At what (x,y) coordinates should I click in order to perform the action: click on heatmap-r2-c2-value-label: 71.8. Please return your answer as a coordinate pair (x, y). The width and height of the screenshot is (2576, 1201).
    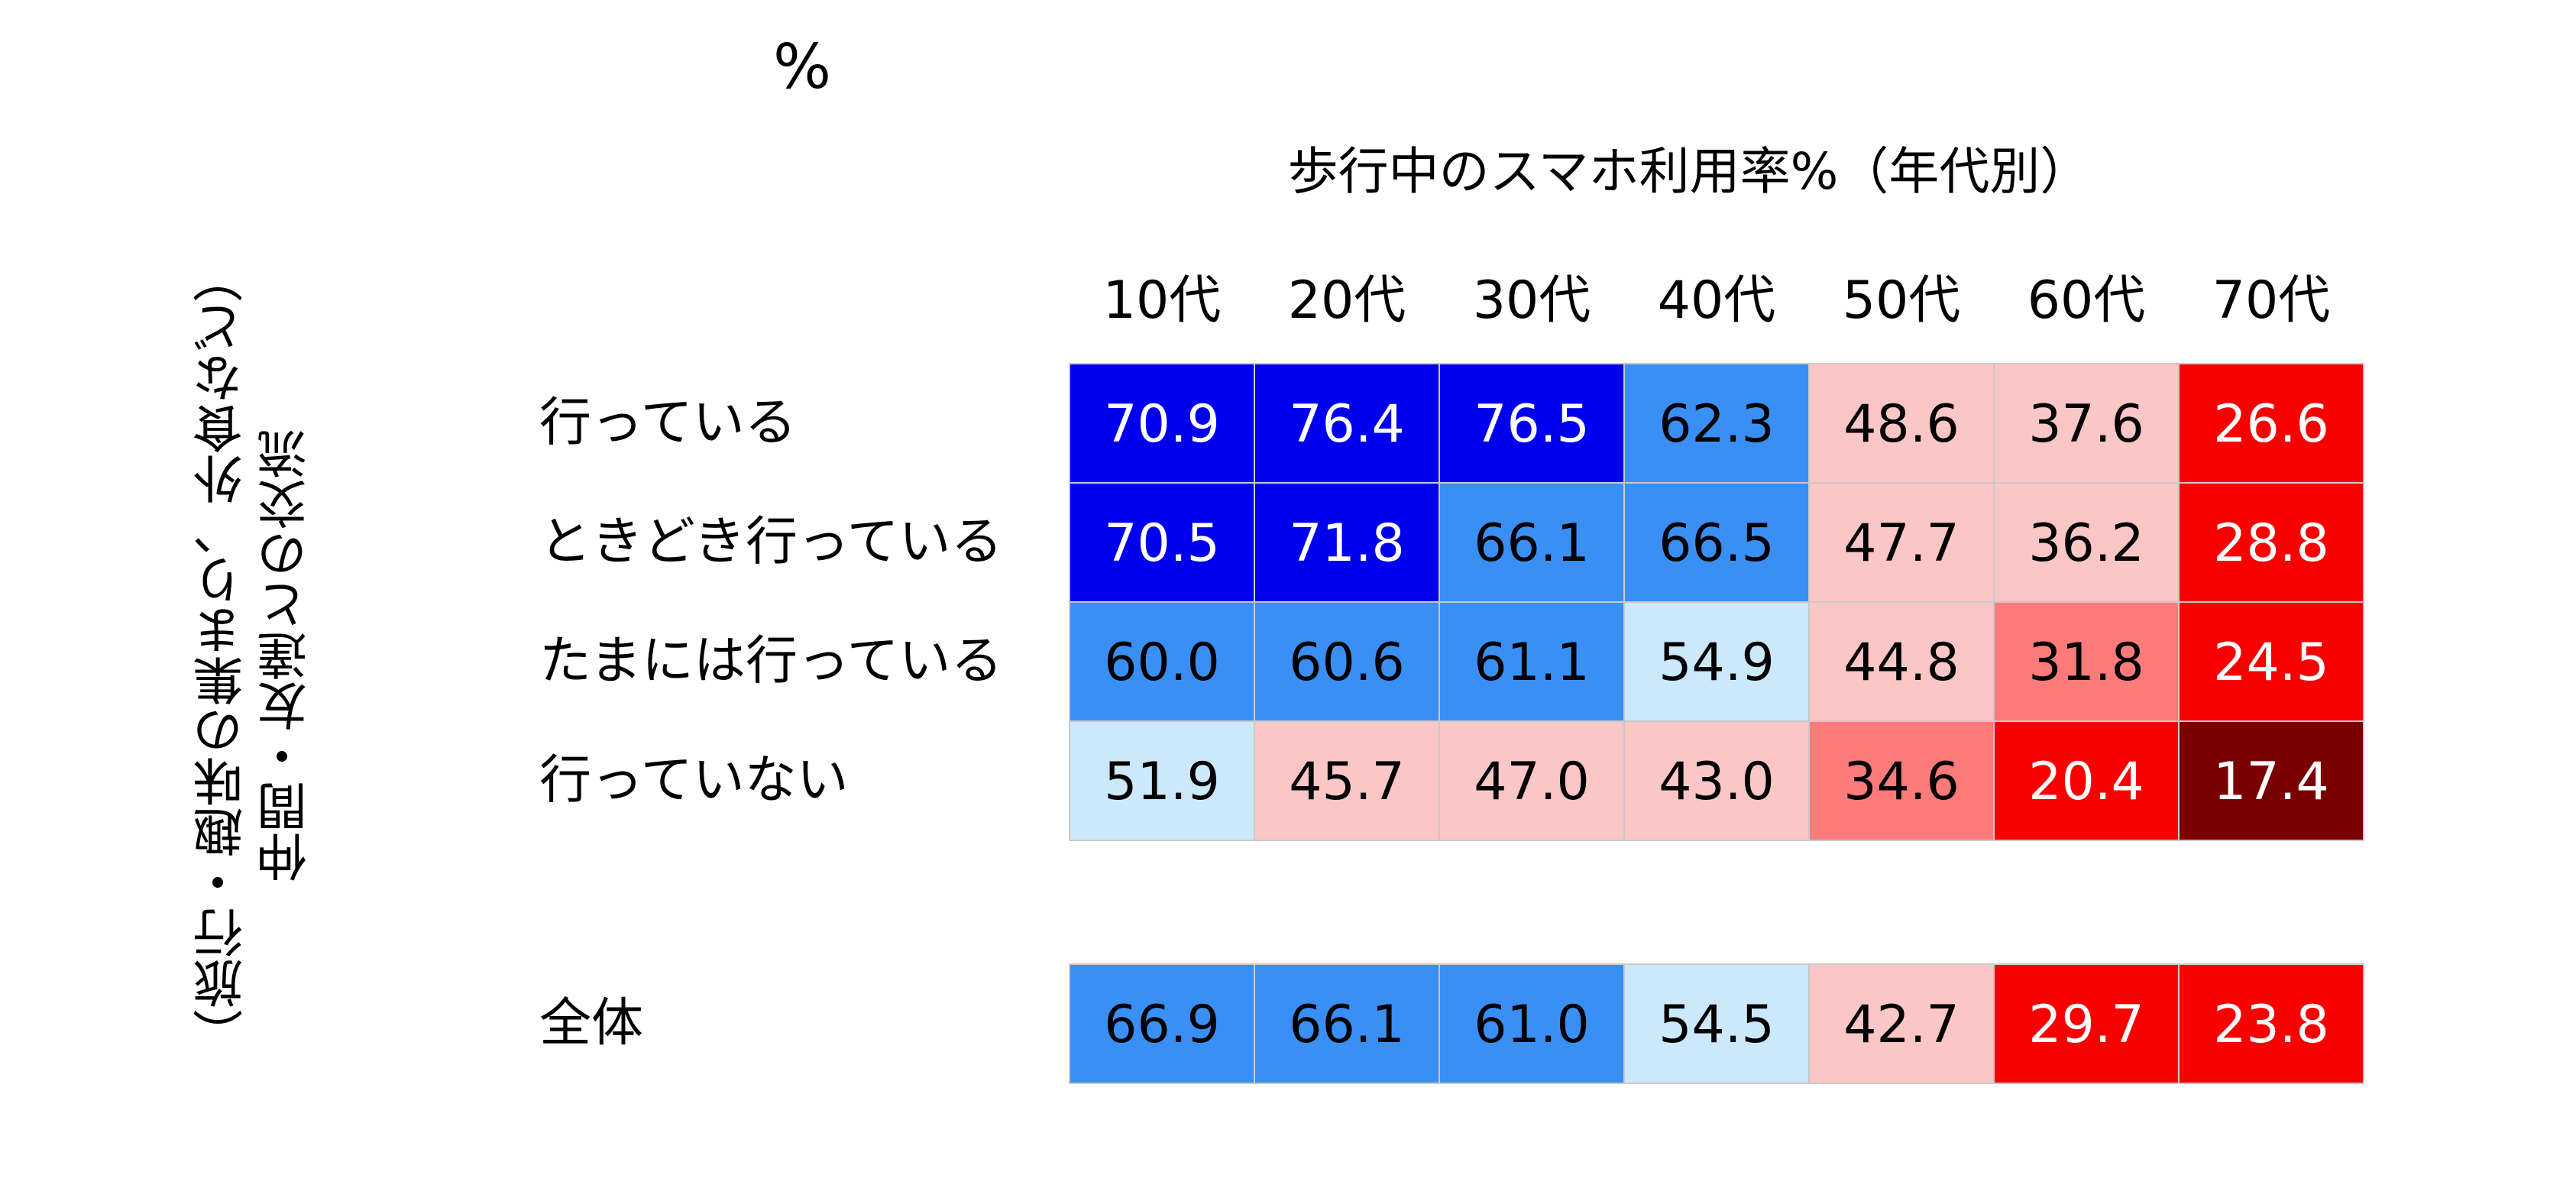
    Looking at the image, I should click on (1346, 544).